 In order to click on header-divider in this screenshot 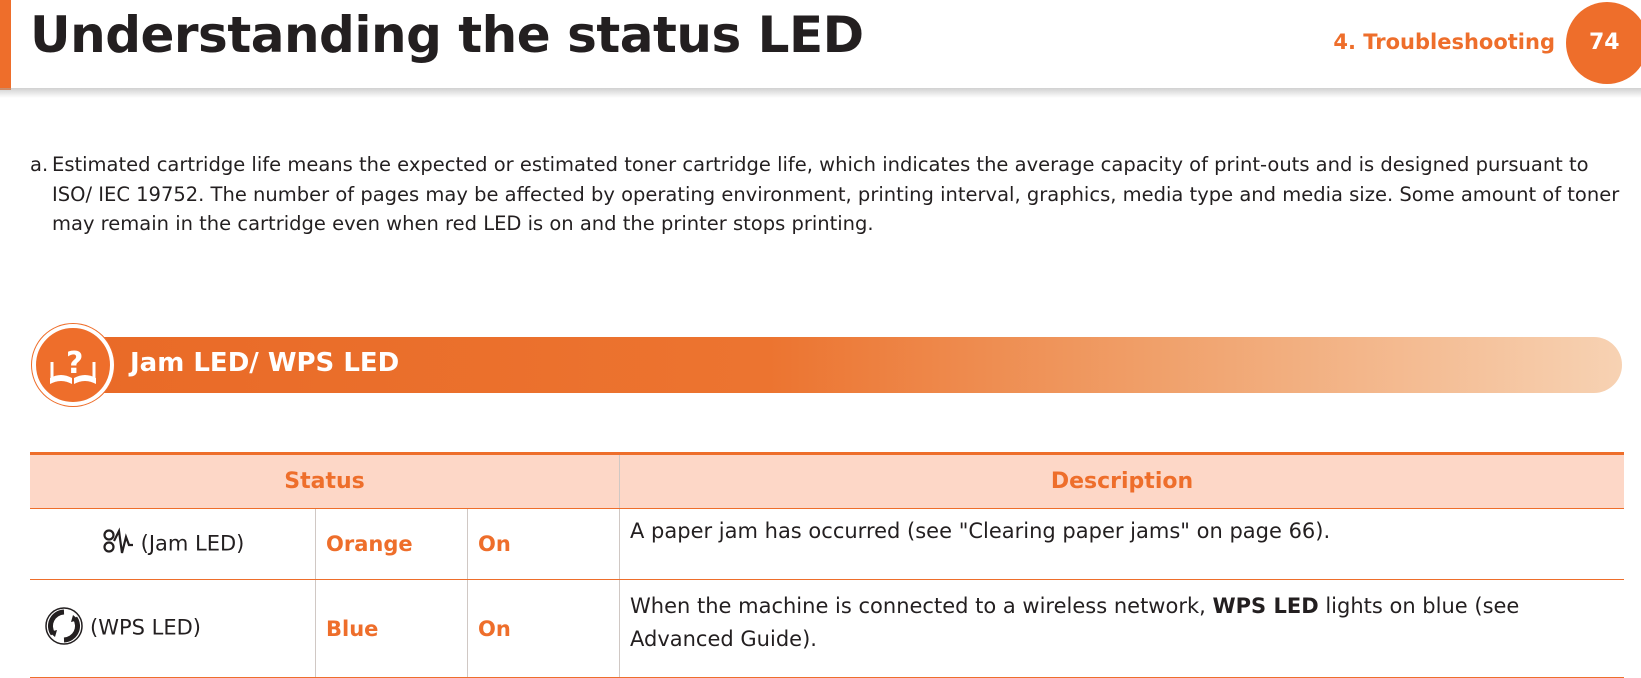, I will do `click(820, 93)`.